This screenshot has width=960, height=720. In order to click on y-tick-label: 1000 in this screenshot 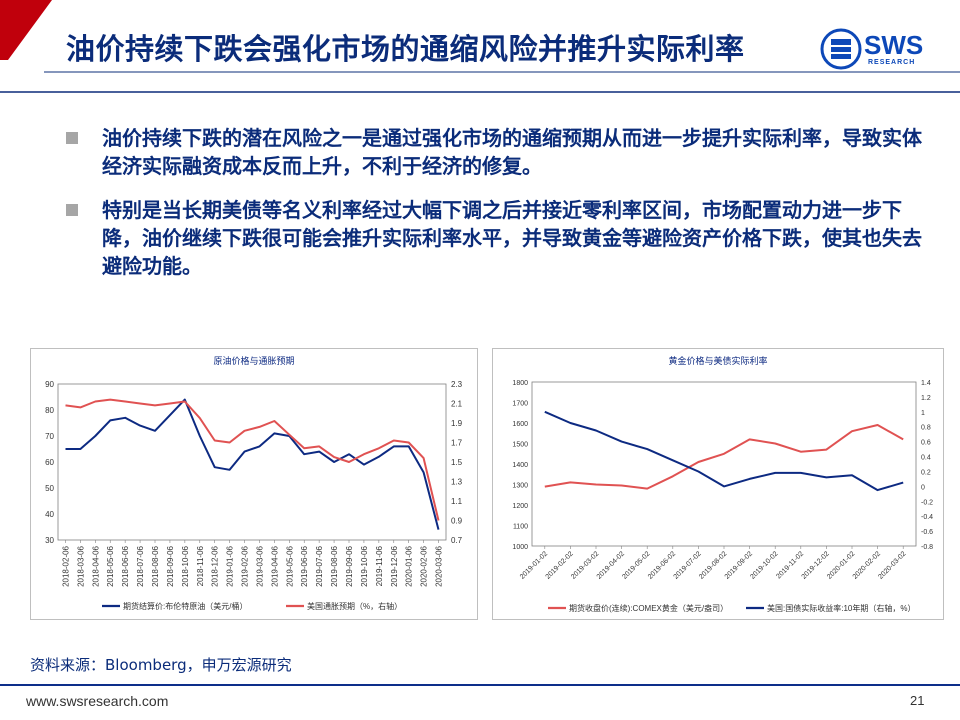, I will do `click(520, 547)`.